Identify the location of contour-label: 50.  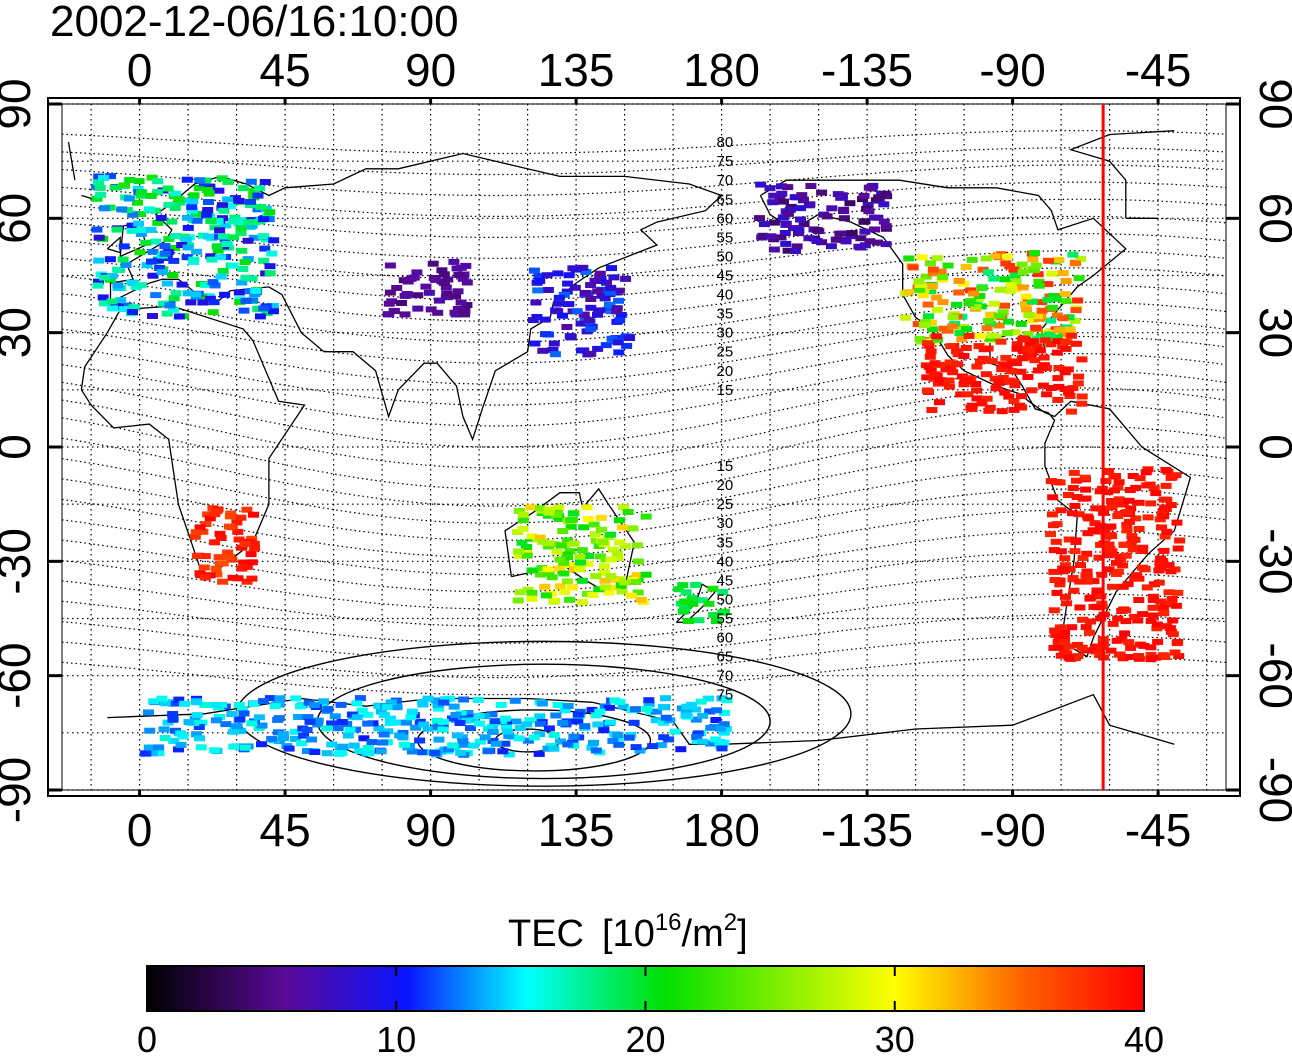
(724, 599).